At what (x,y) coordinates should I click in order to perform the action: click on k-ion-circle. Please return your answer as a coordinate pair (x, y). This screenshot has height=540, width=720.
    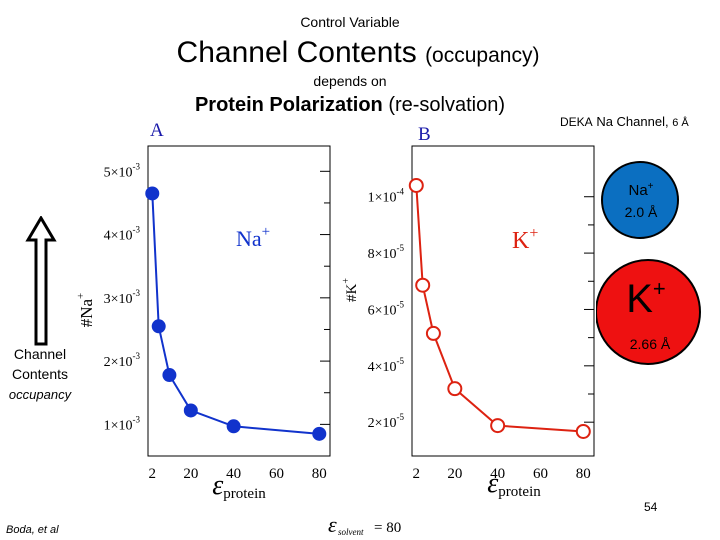
    Looking at the image, I should click on (648, 312).